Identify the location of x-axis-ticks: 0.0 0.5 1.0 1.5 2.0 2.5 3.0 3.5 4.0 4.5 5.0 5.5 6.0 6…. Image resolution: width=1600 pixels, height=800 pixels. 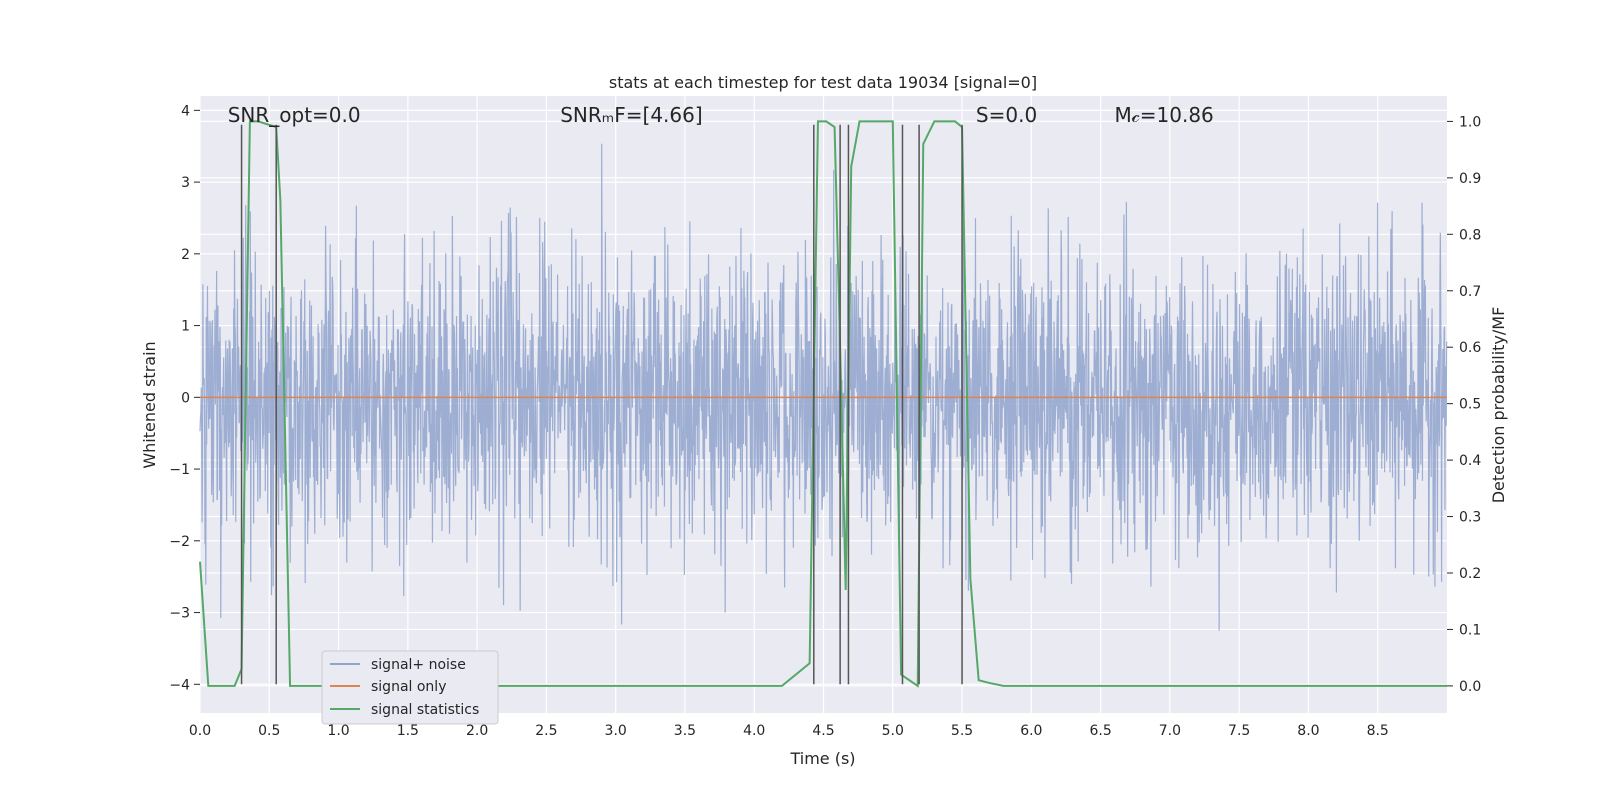
(789, 731).